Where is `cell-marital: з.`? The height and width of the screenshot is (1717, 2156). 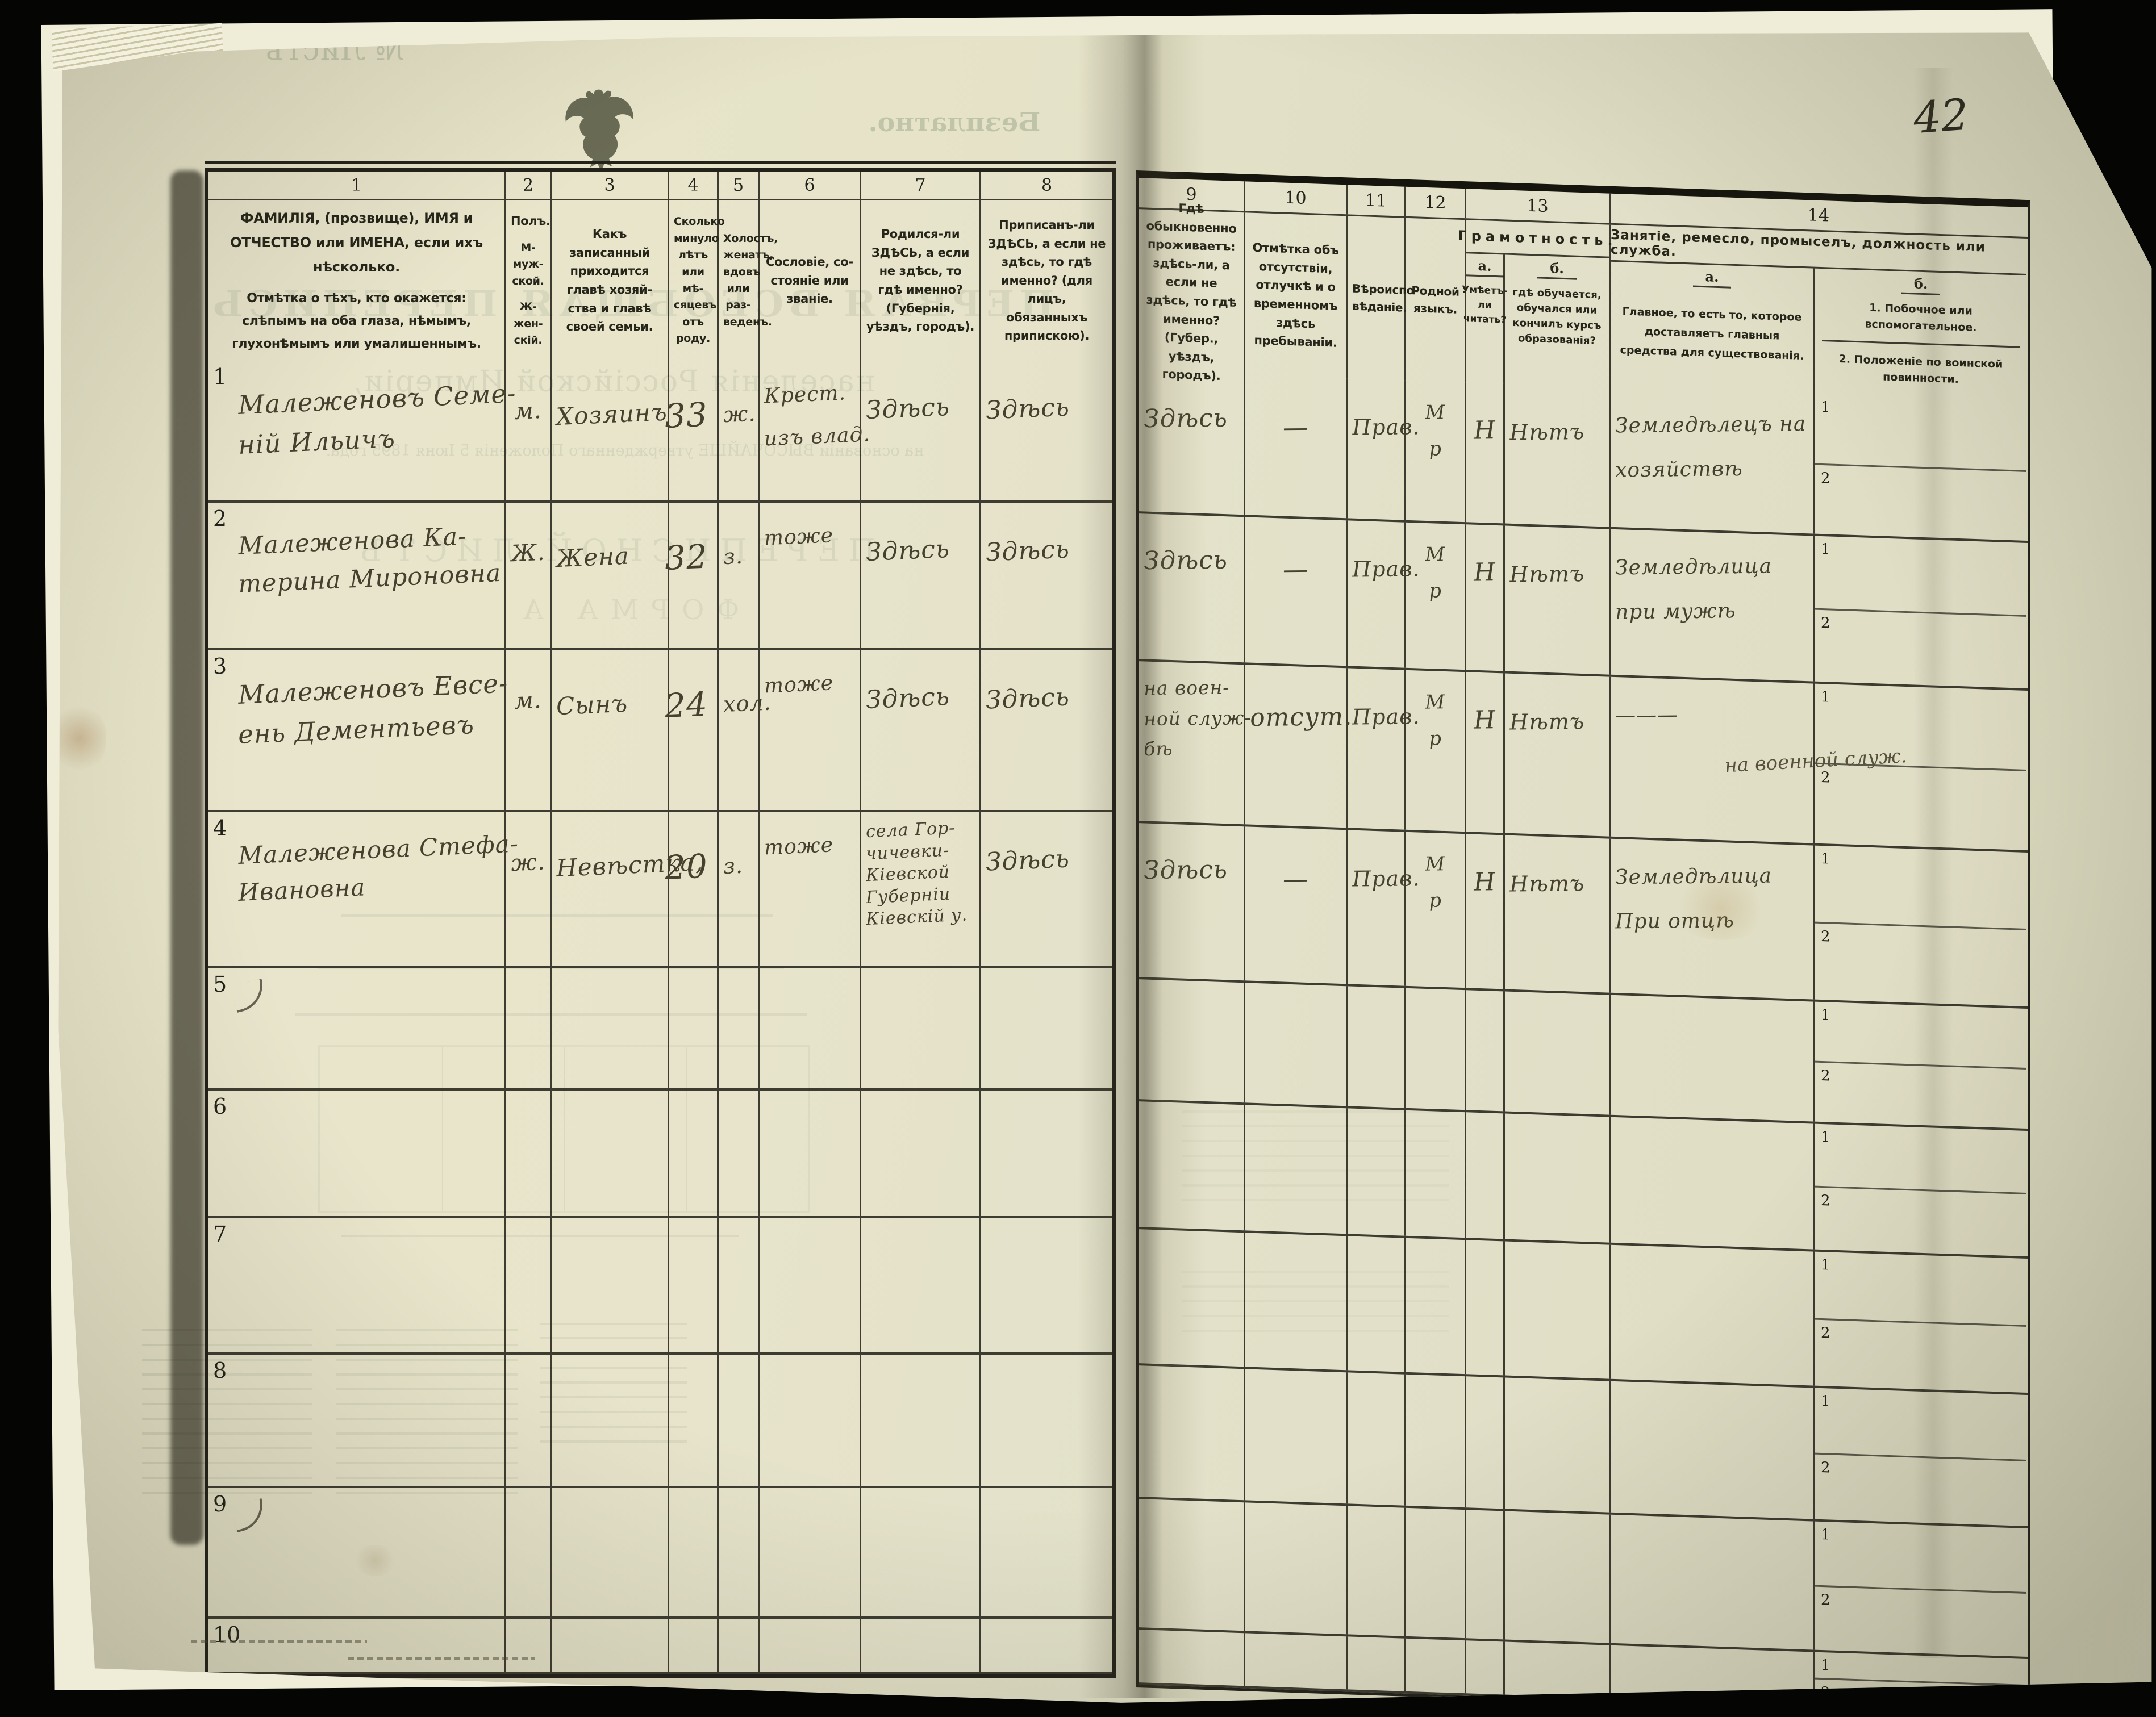
cell-marital: з. is located at coordinates (739, 889).